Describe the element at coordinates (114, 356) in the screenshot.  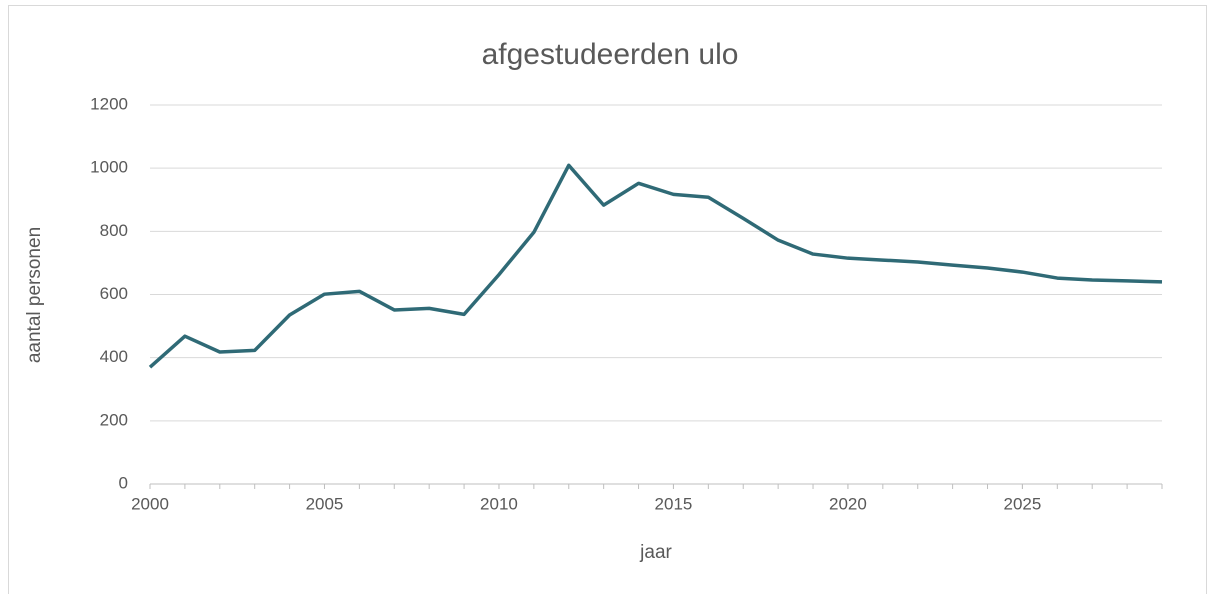
I see `y-tick-label: 400` at that location.